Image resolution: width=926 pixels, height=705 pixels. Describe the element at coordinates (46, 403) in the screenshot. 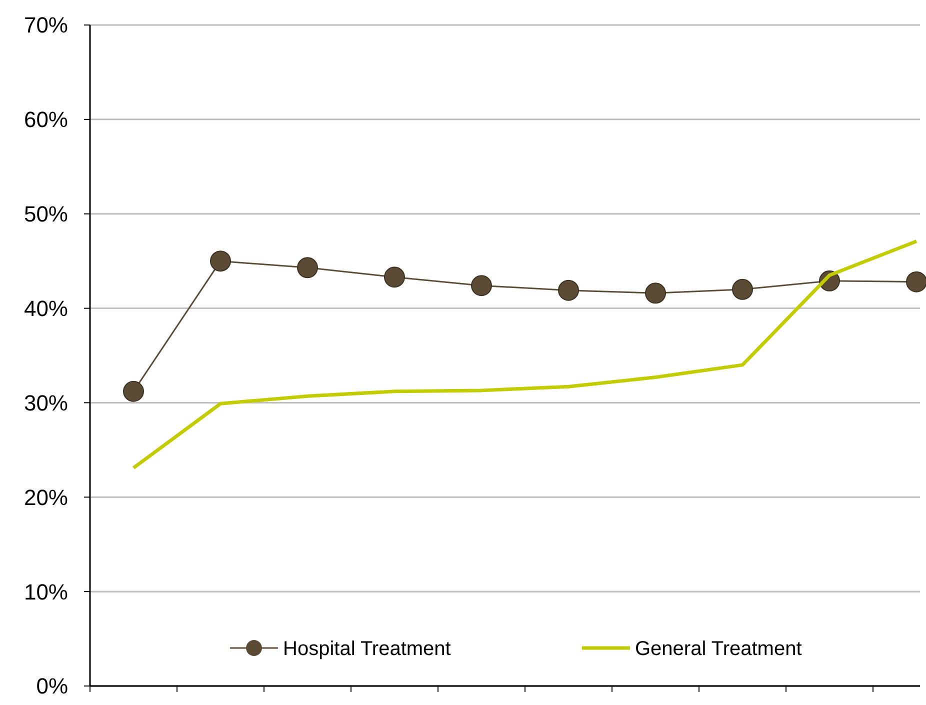

I see `y-tick-label: 30%` at that location.